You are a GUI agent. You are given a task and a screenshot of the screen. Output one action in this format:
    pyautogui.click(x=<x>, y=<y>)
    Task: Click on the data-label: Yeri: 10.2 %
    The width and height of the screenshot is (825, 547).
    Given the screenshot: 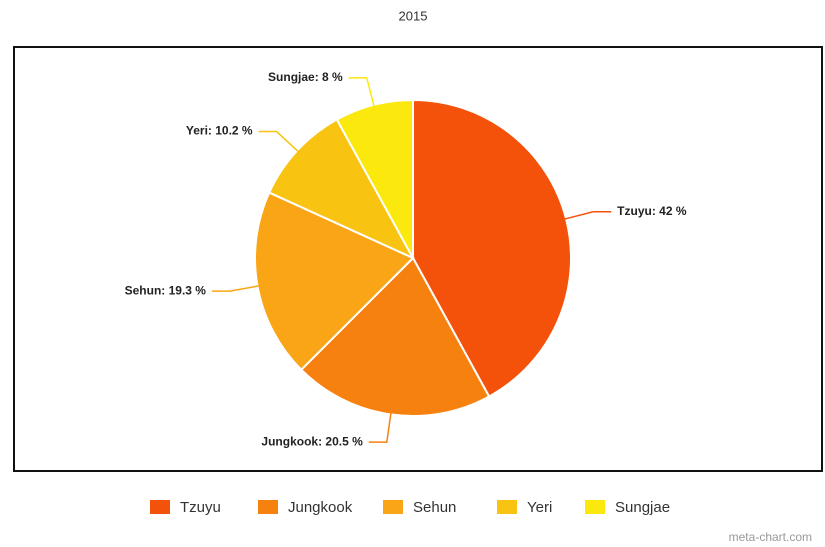 What is the action you would take?
    pyautogui.click(x=219, y=131)
    